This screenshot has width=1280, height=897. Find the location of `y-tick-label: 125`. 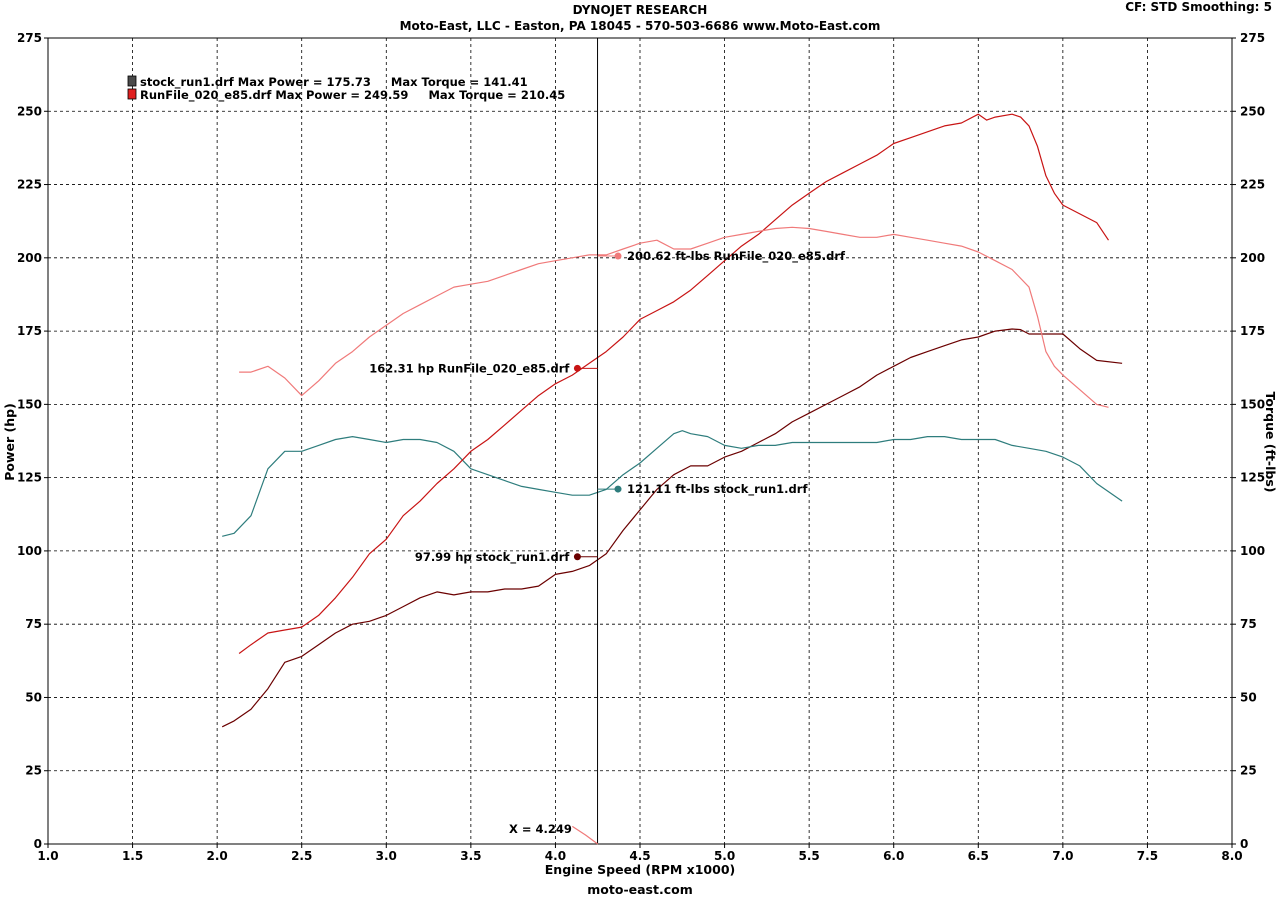

y-tick-label: 125 is located at coordinates (29, 478).